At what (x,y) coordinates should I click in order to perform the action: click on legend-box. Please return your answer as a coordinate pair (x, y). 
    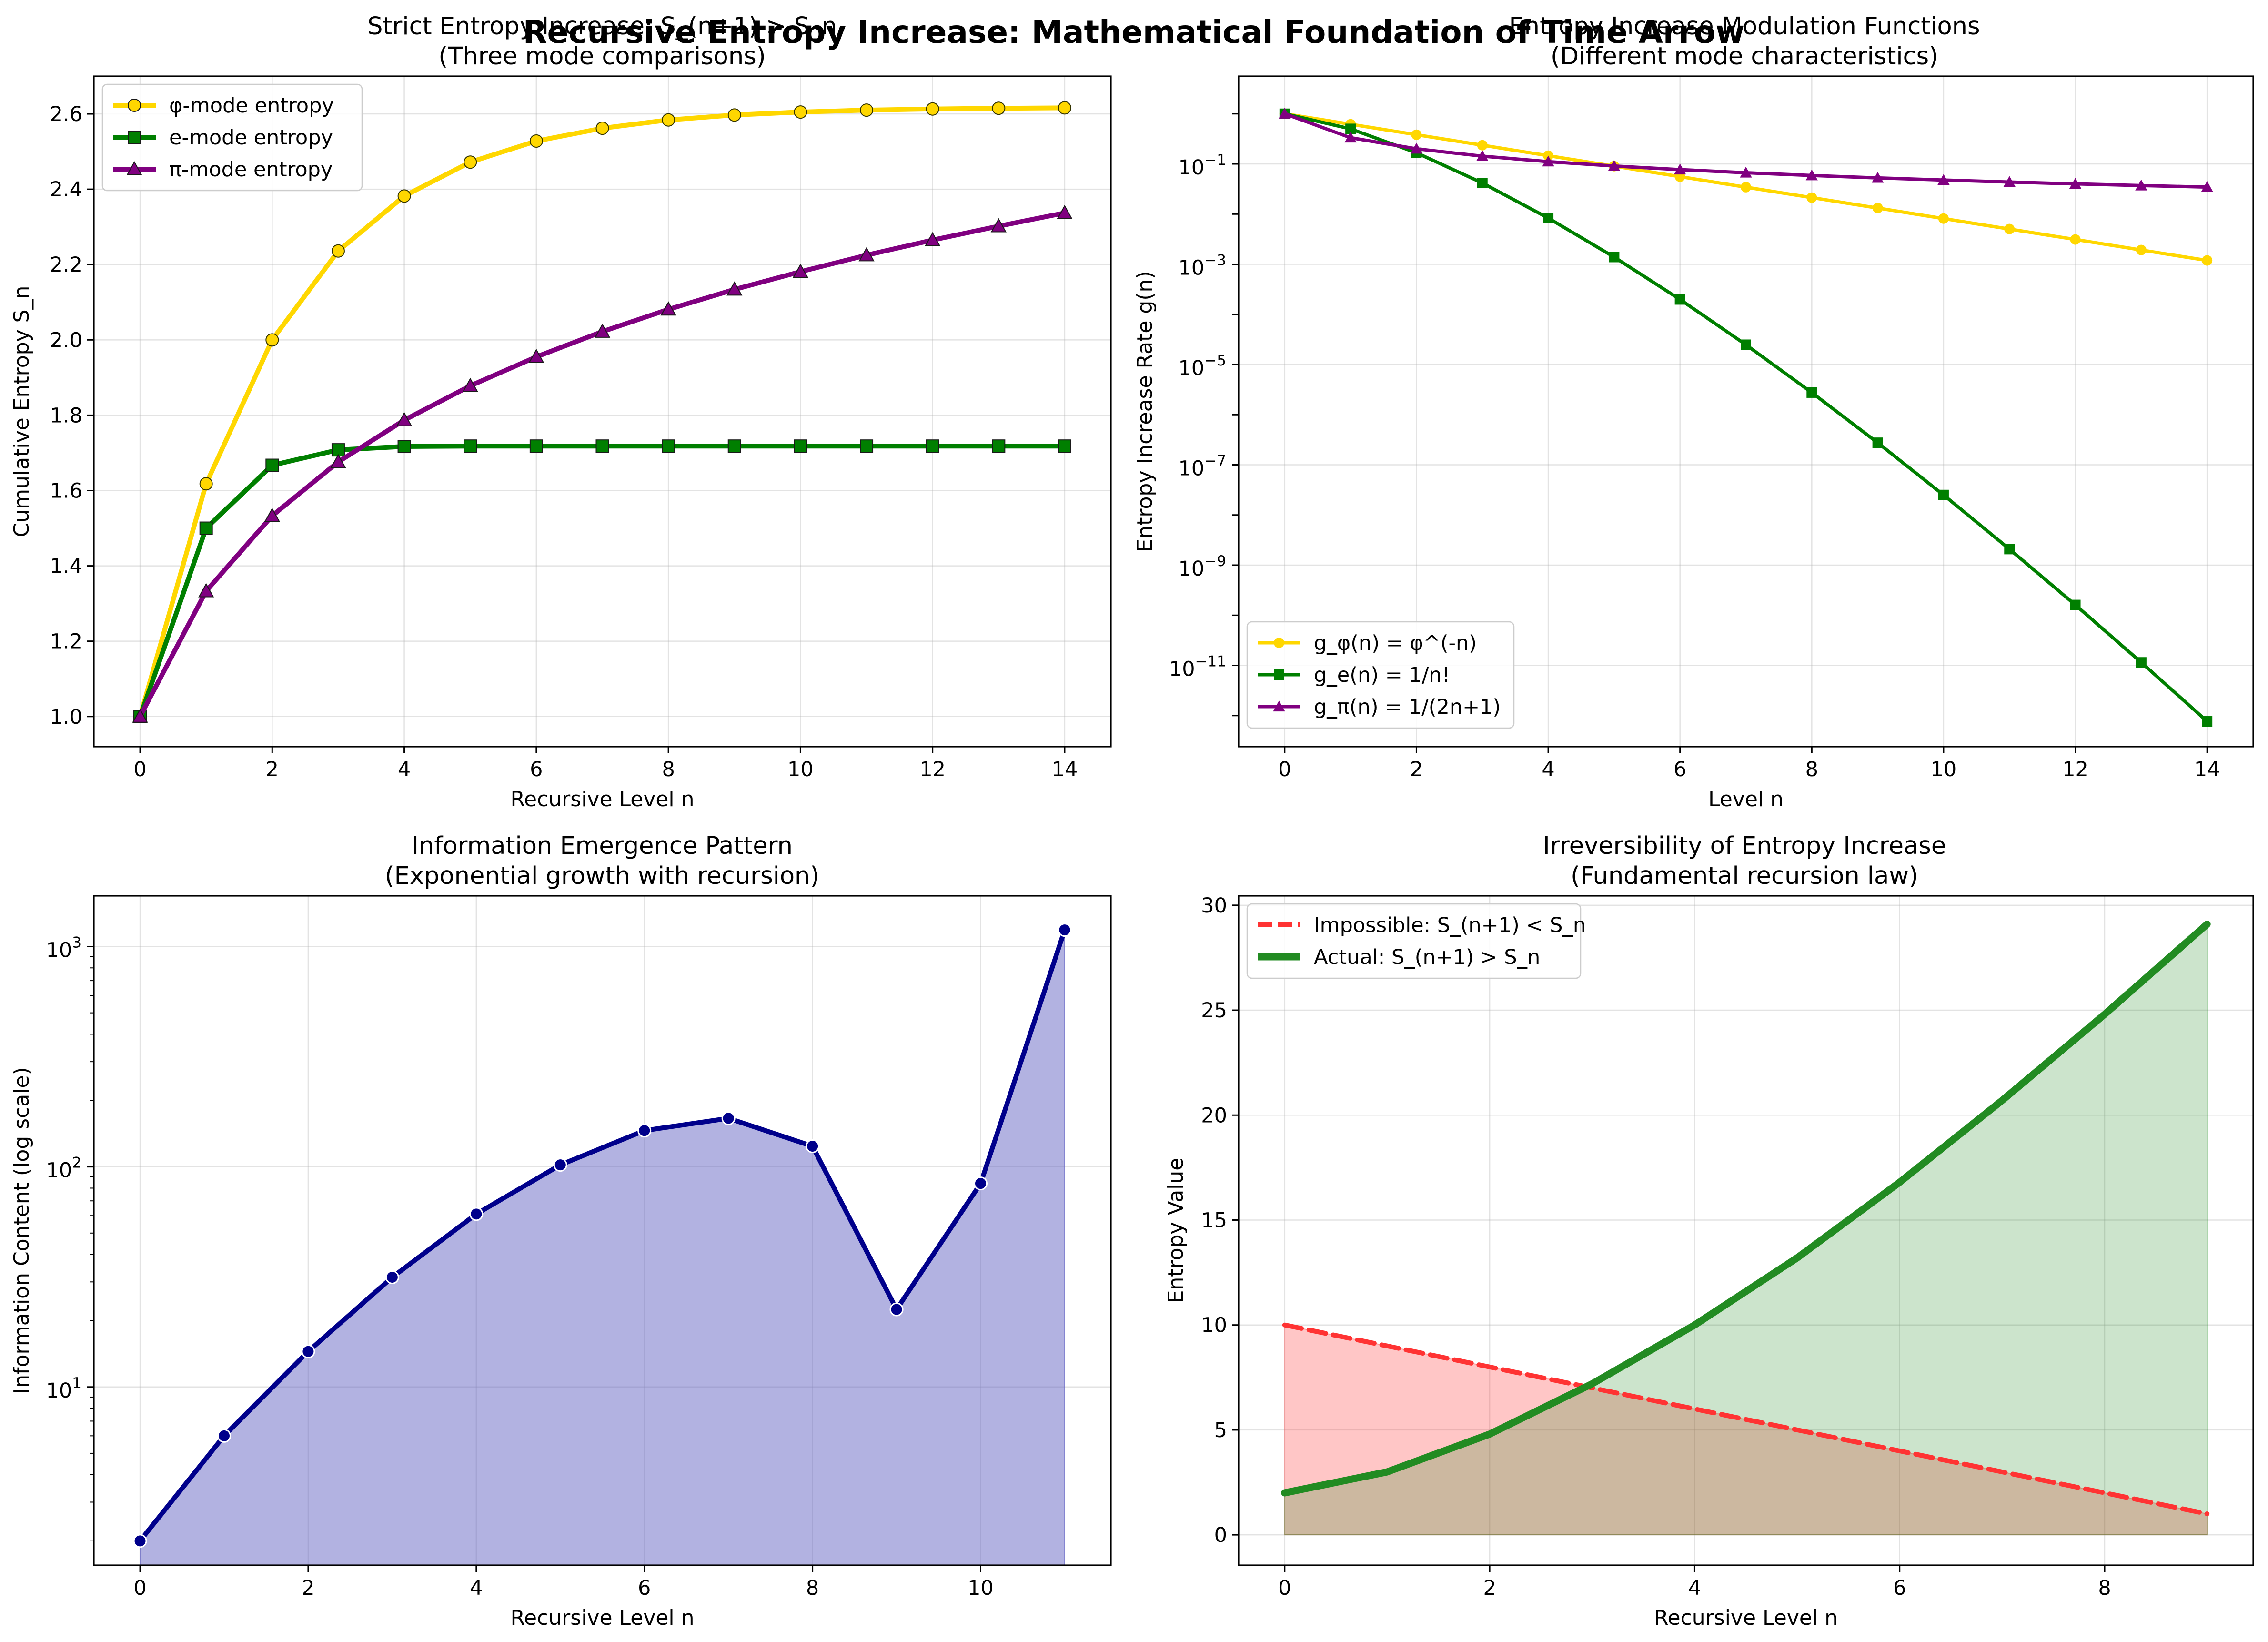
    Looking at the image, I should click on (1380, 675).